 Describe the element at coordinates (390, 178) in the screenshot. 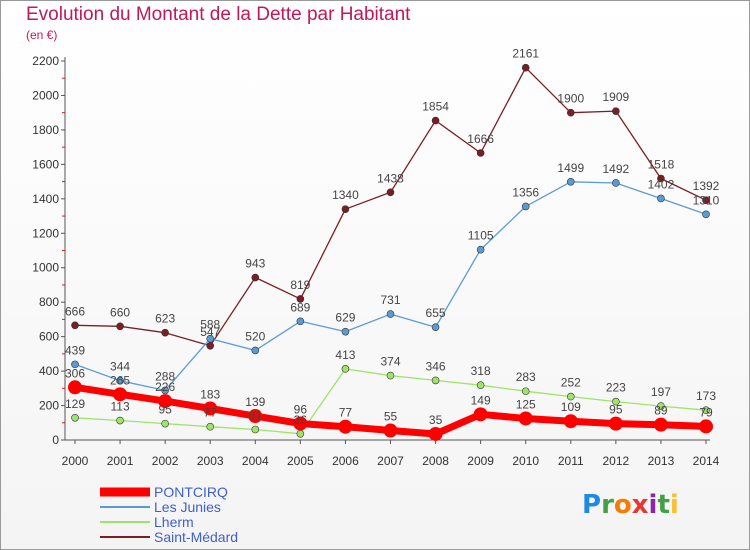

I see `data-label: 1438` at that location.